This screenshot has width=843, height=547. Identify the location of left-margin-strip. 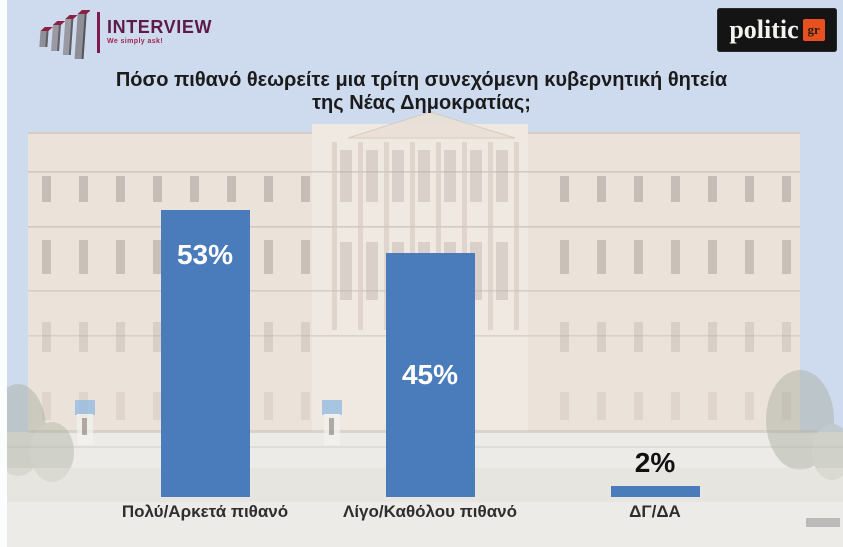
(3, 273).